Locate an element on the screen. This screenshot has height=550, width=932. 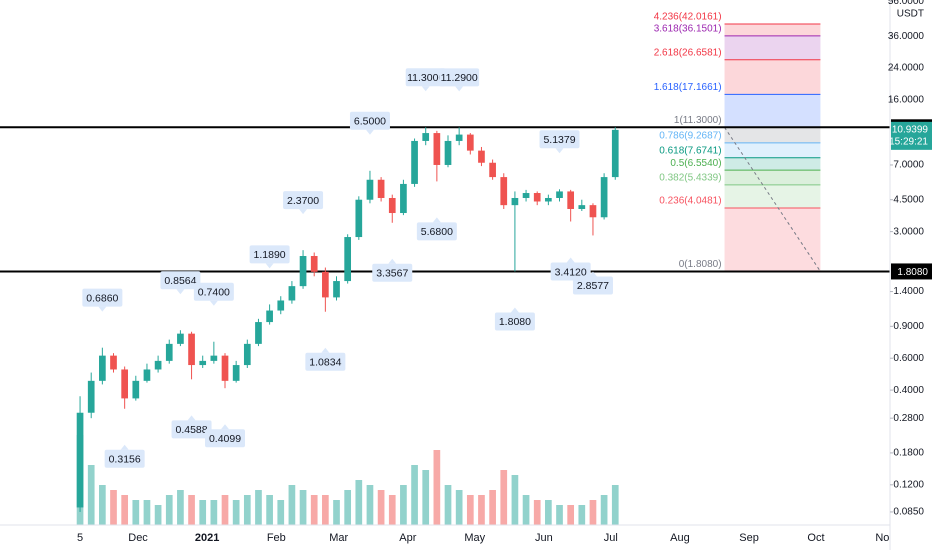
x-tick-label: Dec is located at coordinates (138, 538).